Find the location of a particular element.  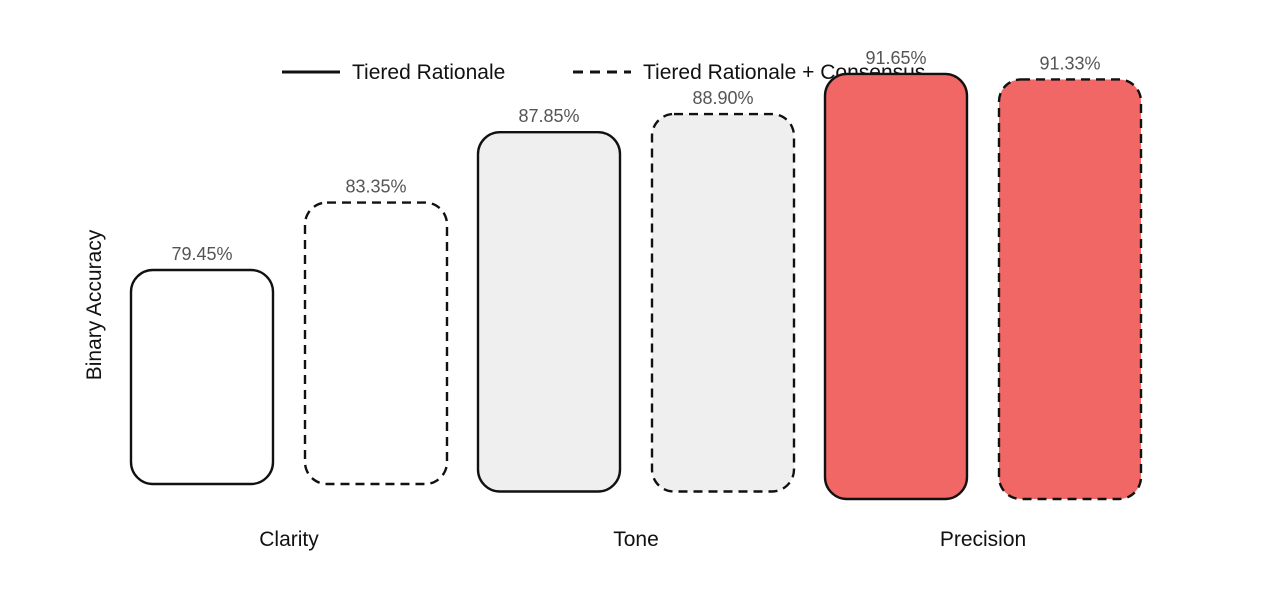

category-label-tone: Tone is located at coordinates (636, 539).